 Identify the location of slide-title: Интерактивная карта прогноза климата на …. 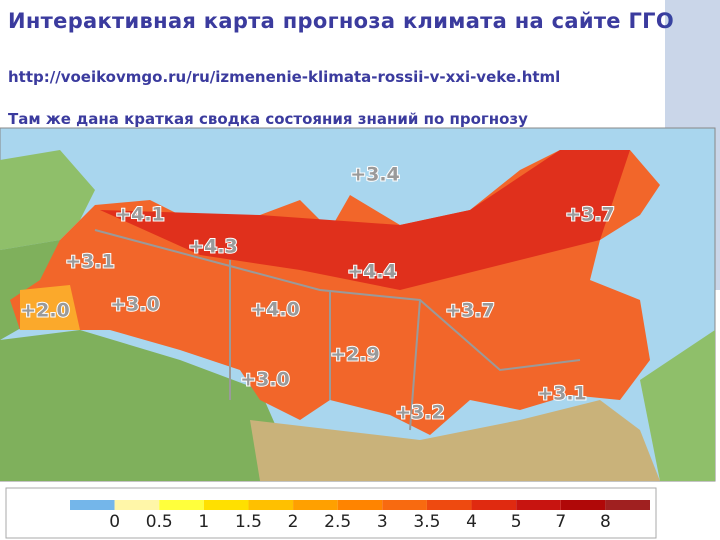
(341, 21).